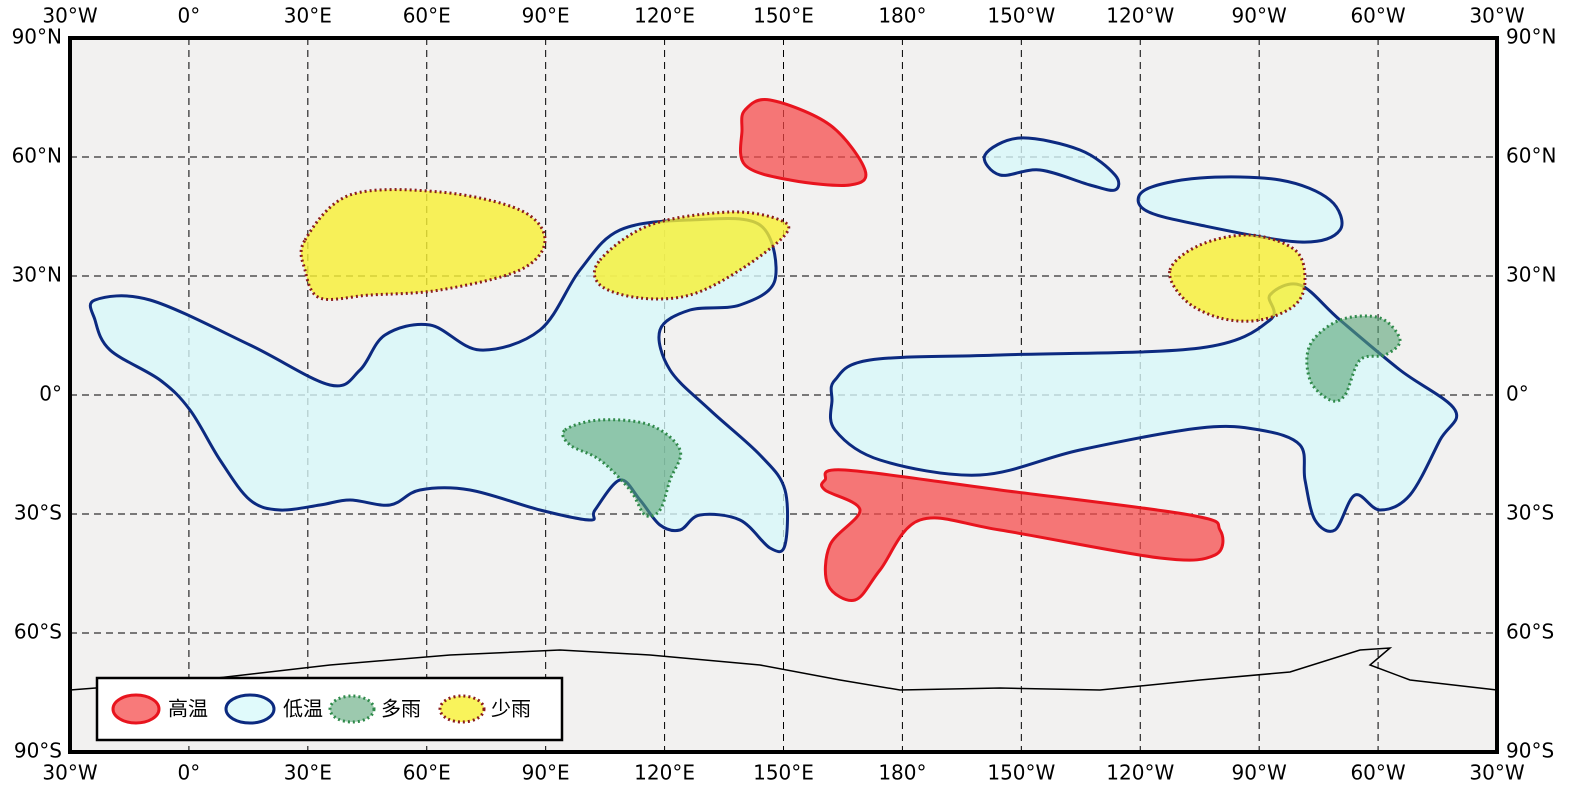 This screenshot has height=797, width=1577. What do you see at coordinates (303, 709) in the screenshot?
I see `legend-label: 低温` at bounding box center [303, 709].